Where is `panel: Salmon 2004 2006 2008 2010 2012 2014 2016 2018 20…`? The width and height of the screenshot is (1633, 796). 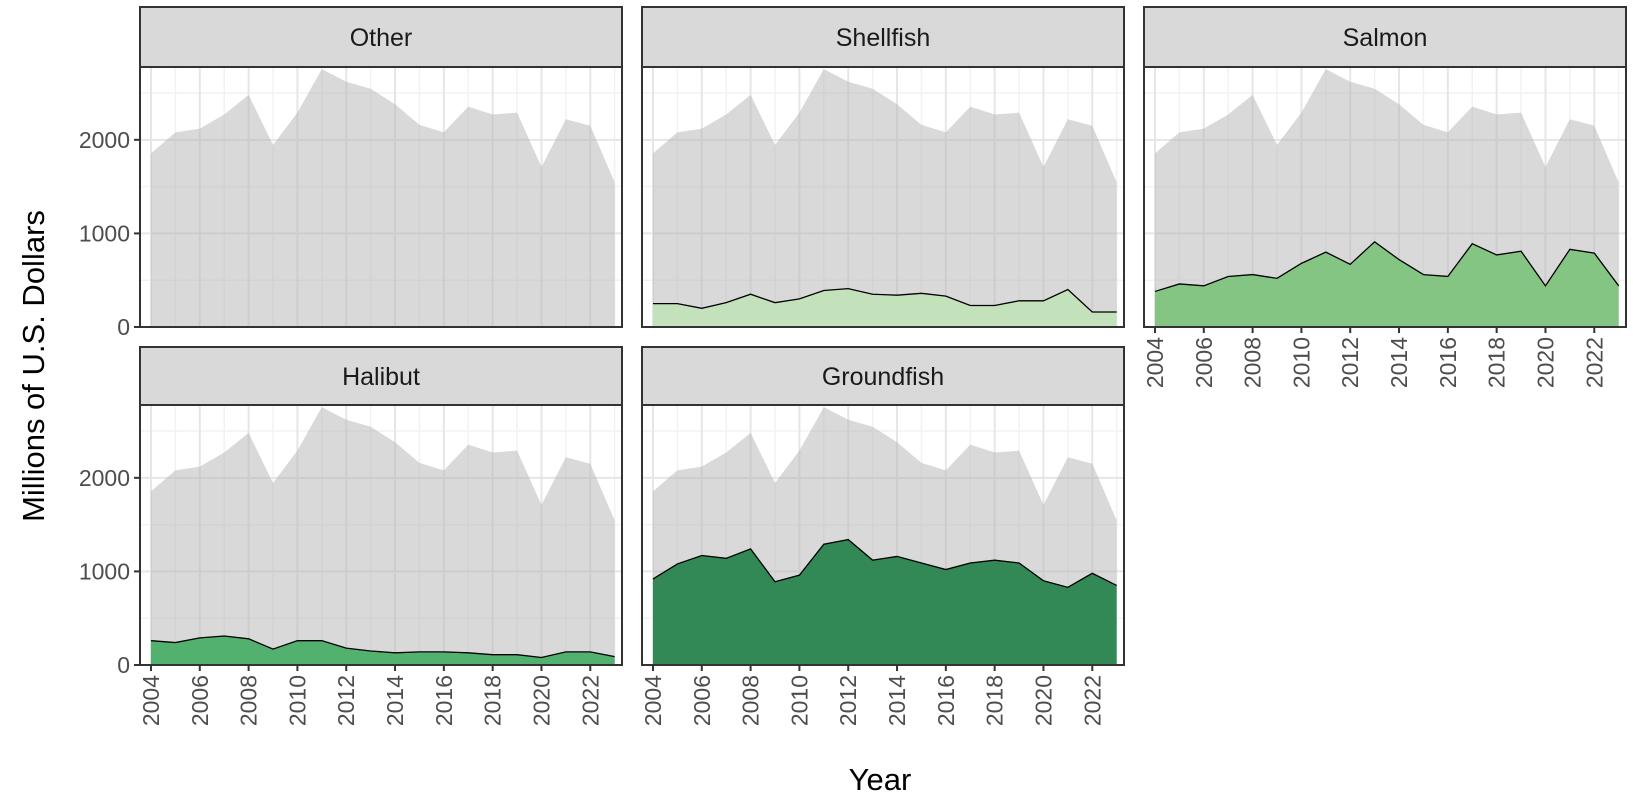 panel: Salmon 2004 2006 2008 2010 2012 2014 2016 2018 20… is located at coordinates (1384, 197).